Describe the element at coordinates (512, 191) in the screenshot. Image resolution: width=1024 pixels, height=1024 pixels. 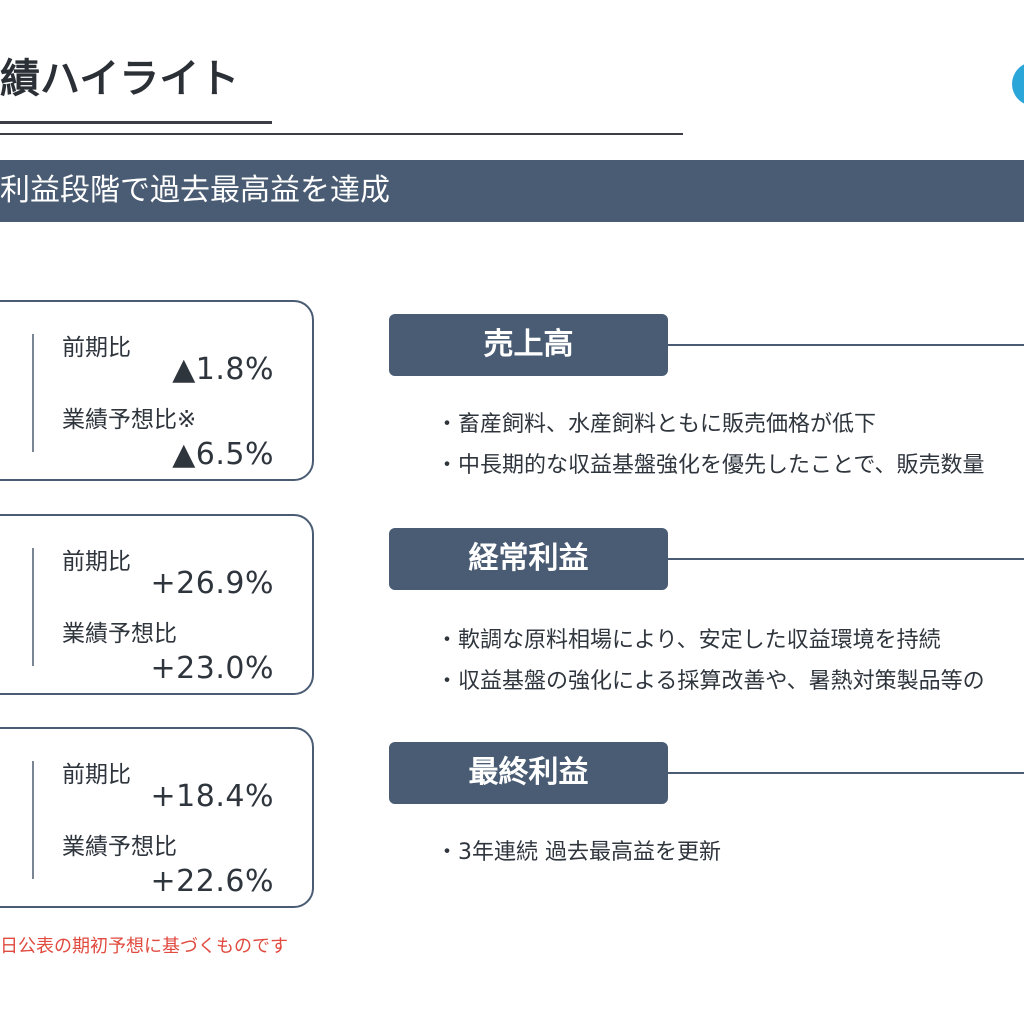
I see `highlight-banner: 利益段階で過去最高益を達成` at that location.